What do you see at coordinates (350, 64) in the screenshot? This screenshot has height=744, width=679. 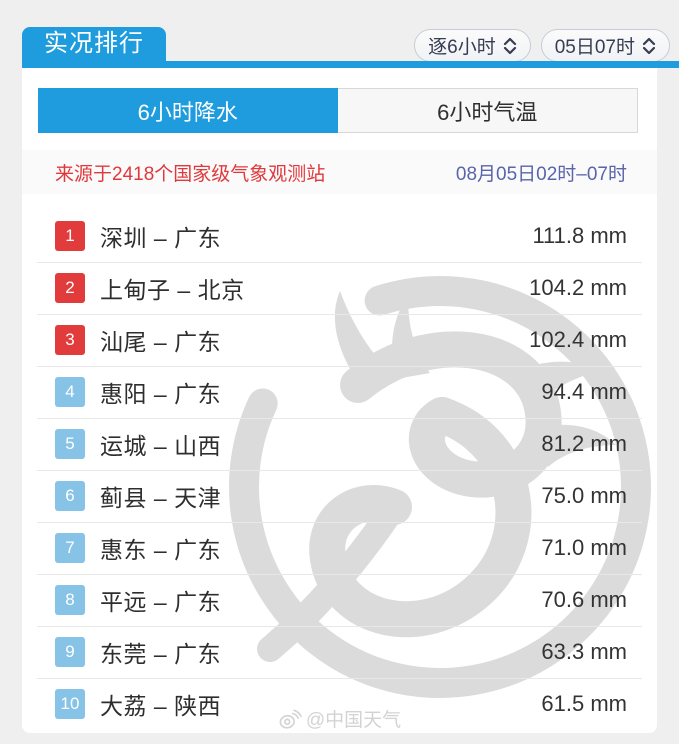 I see `header-underline` at bounding box center [350, 64].